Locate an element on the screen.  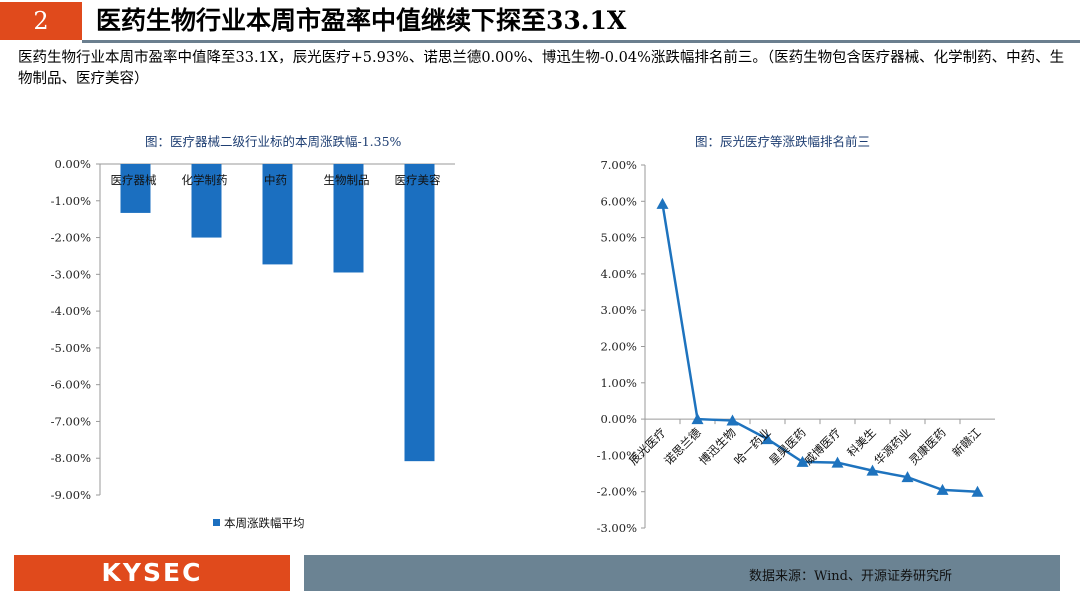
y-tick-label: 1.00% is located at coordinates (618, 383).